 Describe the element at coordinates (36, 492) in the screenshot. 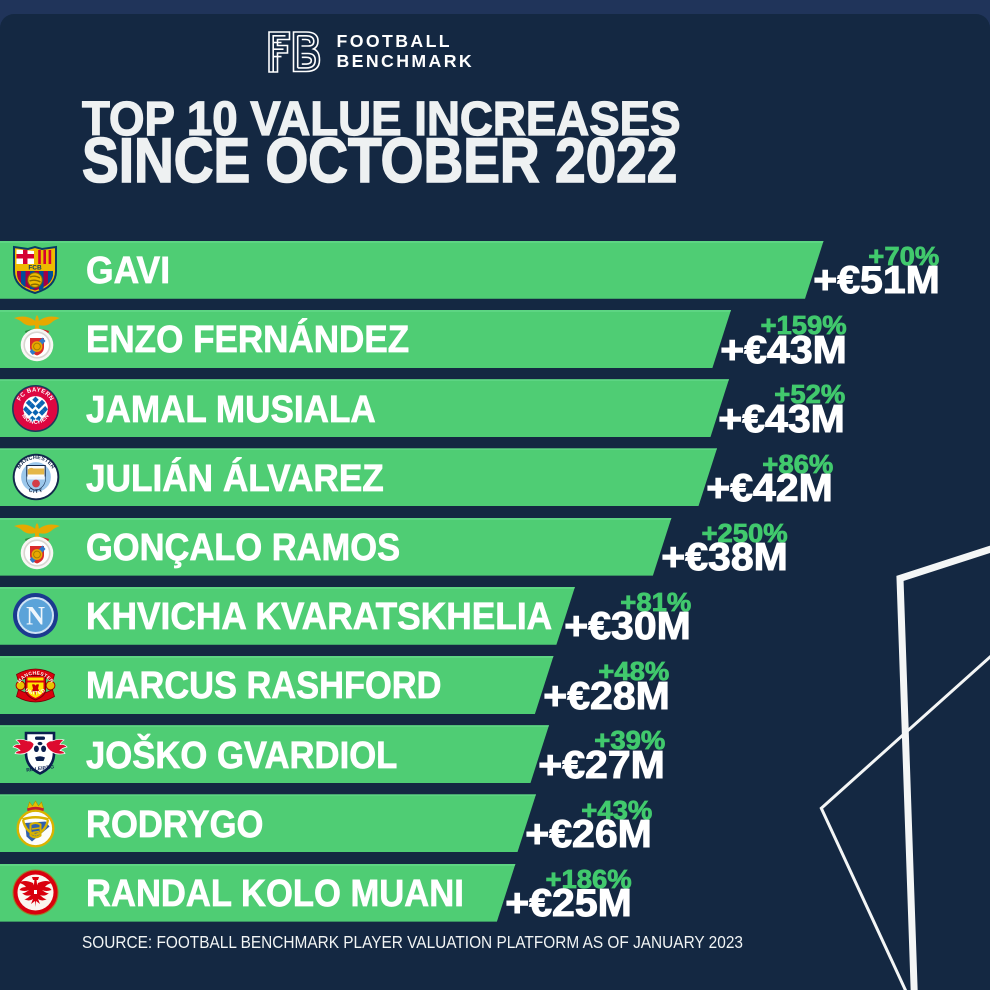

I see `svg-text: CITY` at that location.